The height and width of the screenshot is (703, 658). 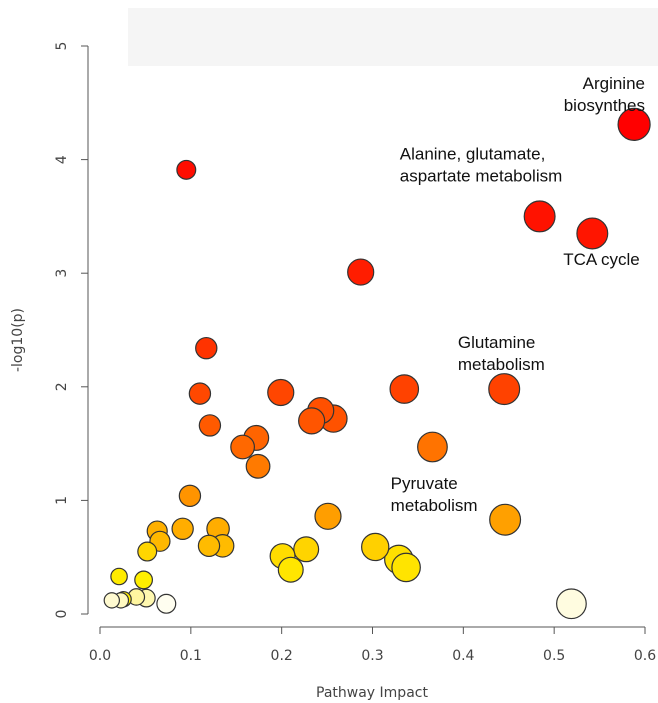 I want to click on pathway-annotation: Pyruvate metabolism, so click(x=434, y=494).